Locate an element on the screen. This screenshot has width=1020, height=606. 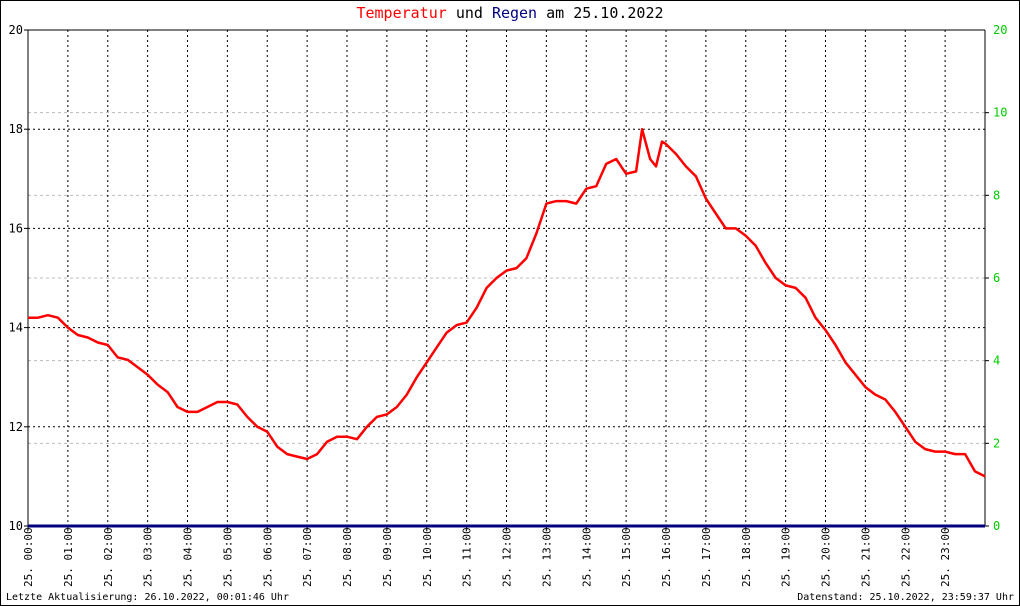
title-and: und is located at coordinates (469, 13).